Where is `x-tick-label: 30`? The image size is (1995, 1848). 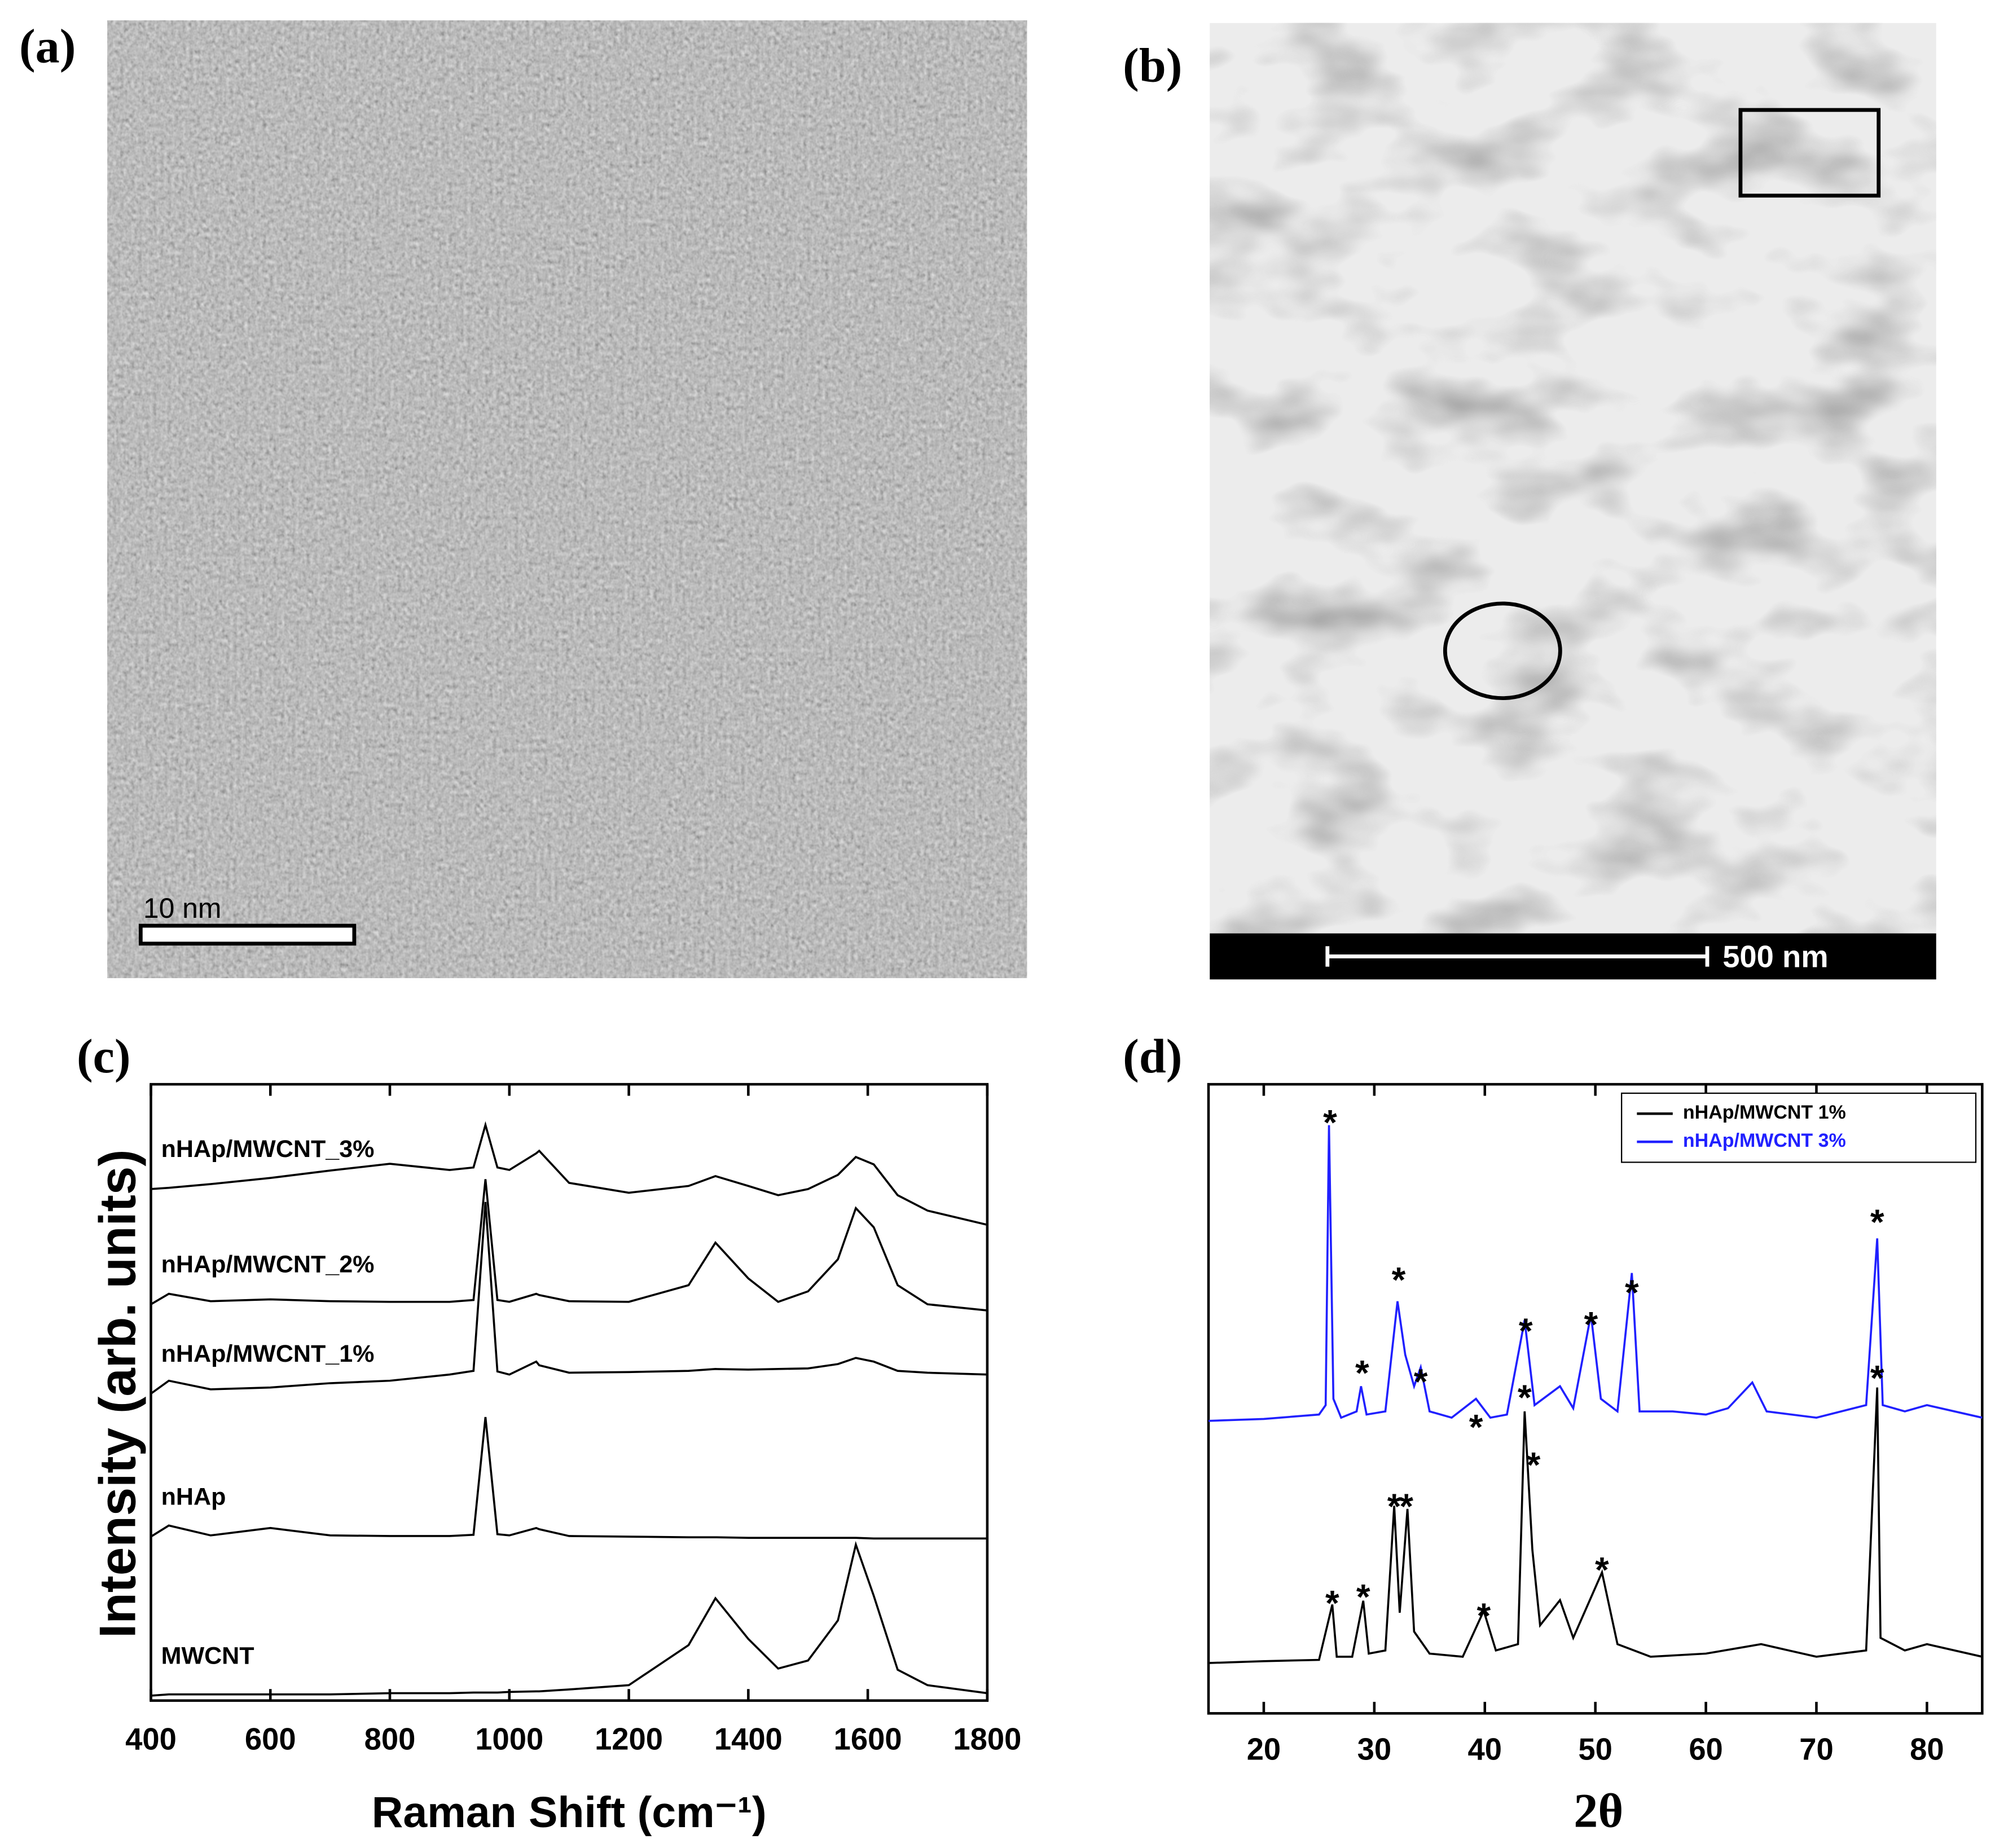
x-tick-label: 30 is located at coordinates (1374, 1749).